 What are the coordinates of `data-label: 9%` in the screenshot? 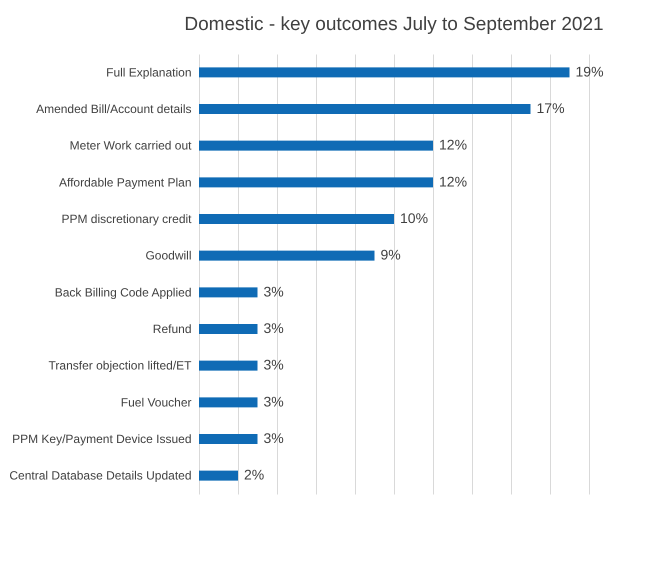 It's located at (390, 254).